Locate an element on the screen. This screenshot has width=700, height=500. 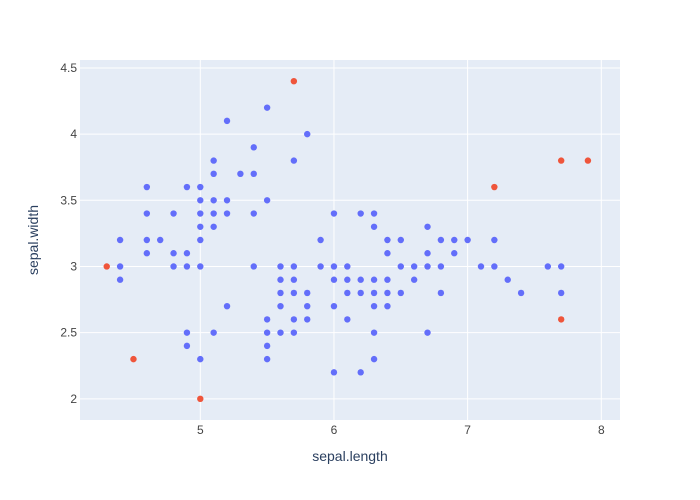
y-tick-label: 2.5 is located at coordinates (68, 333).